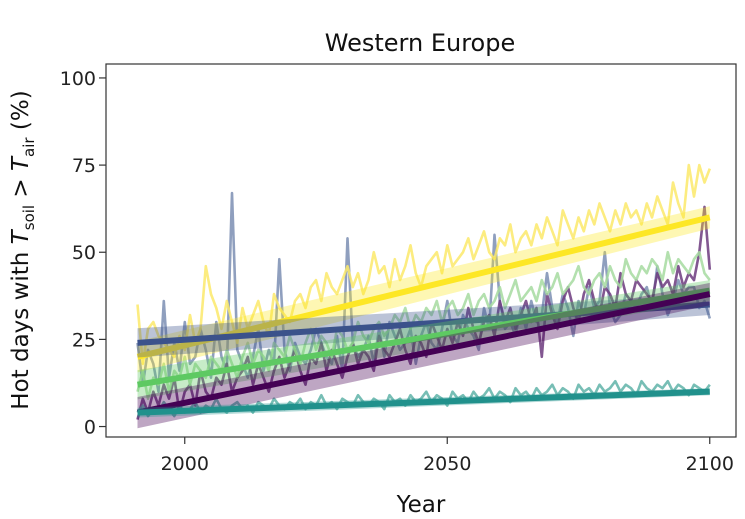 The width and height of the screenshot is (745, 519). Describe the element at coordinates (710, 464) in the screenshot. I see `x-tick-label: 2100` at that location.